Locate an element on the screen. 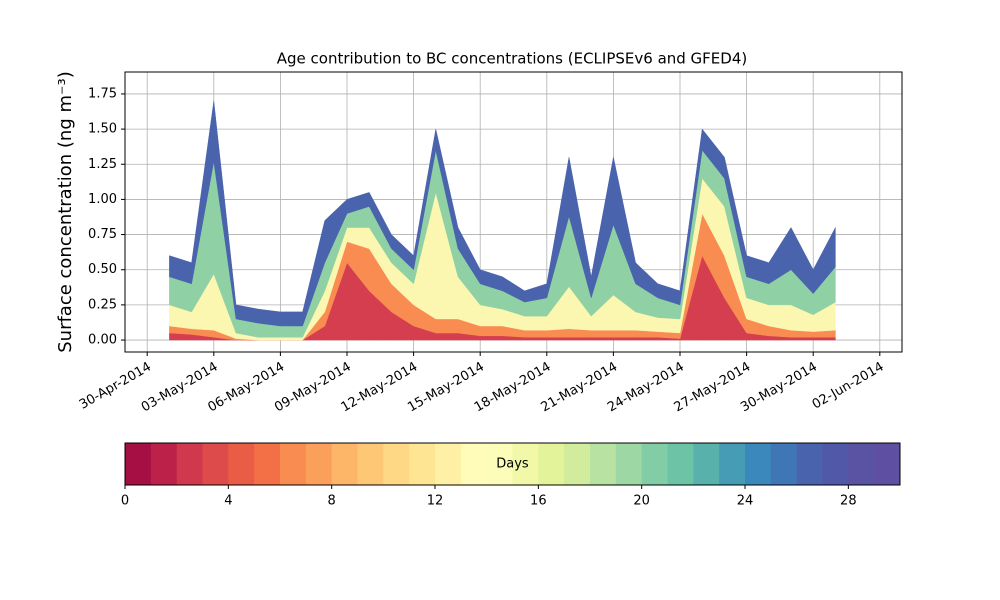 This screenshot has width=1000, height=600. y-tick-label: 1.50 is located at coordinates (102, 129).